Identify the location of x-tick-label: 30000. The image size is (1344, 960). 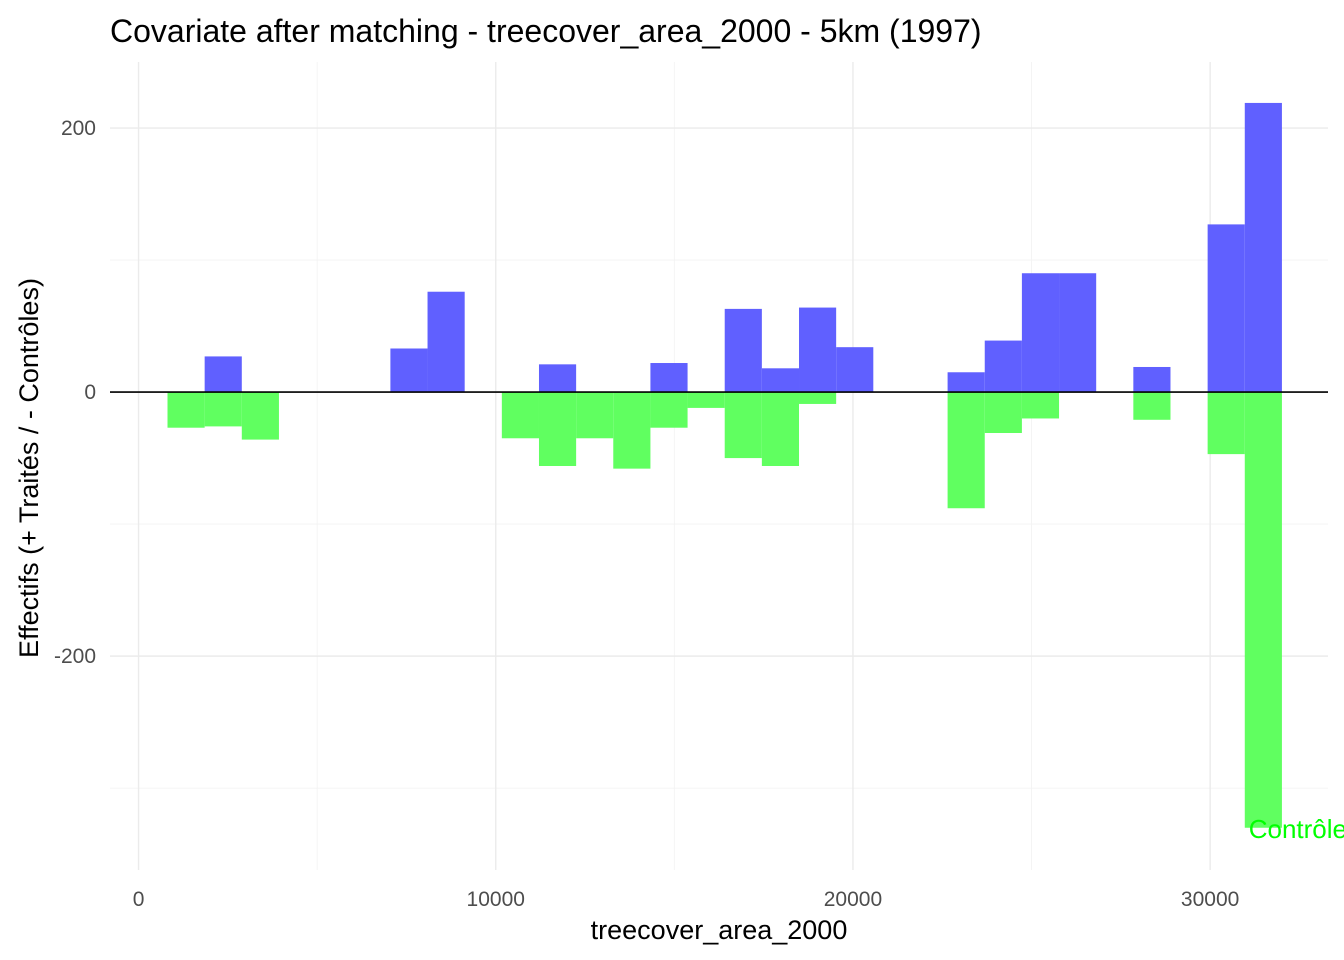
(1210, 899).